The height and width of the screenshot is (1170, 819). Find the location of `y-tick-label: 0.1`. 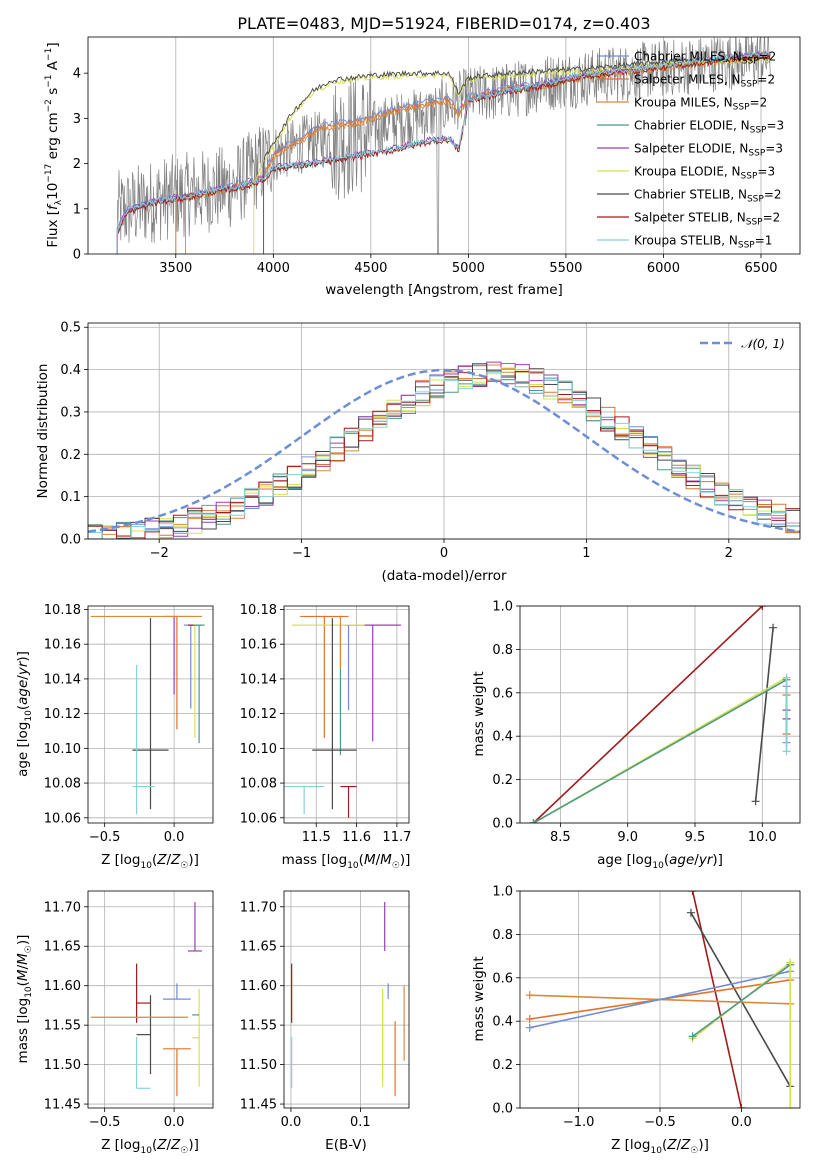

y-tick-label: 0.1 is located at coordinates (70, 497).